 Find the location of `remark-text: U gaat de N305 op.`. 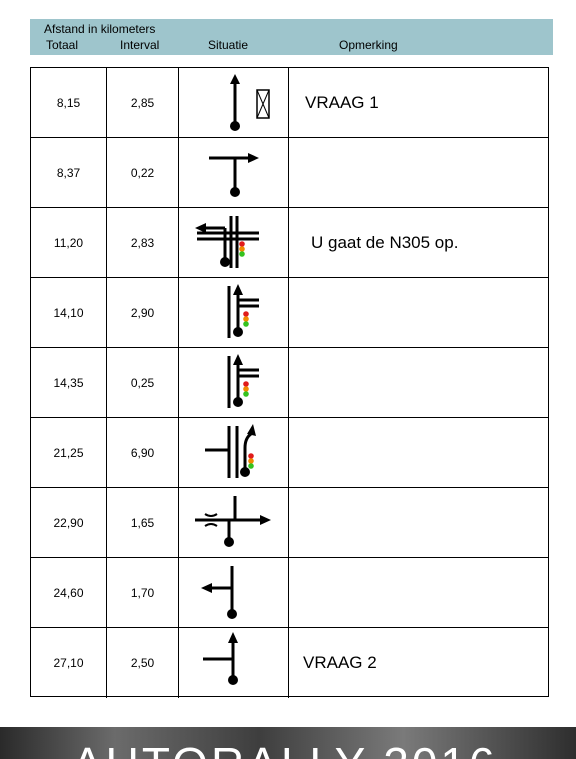

remark-text: U gaat de N305 op. is located at coordinates (385, 242).